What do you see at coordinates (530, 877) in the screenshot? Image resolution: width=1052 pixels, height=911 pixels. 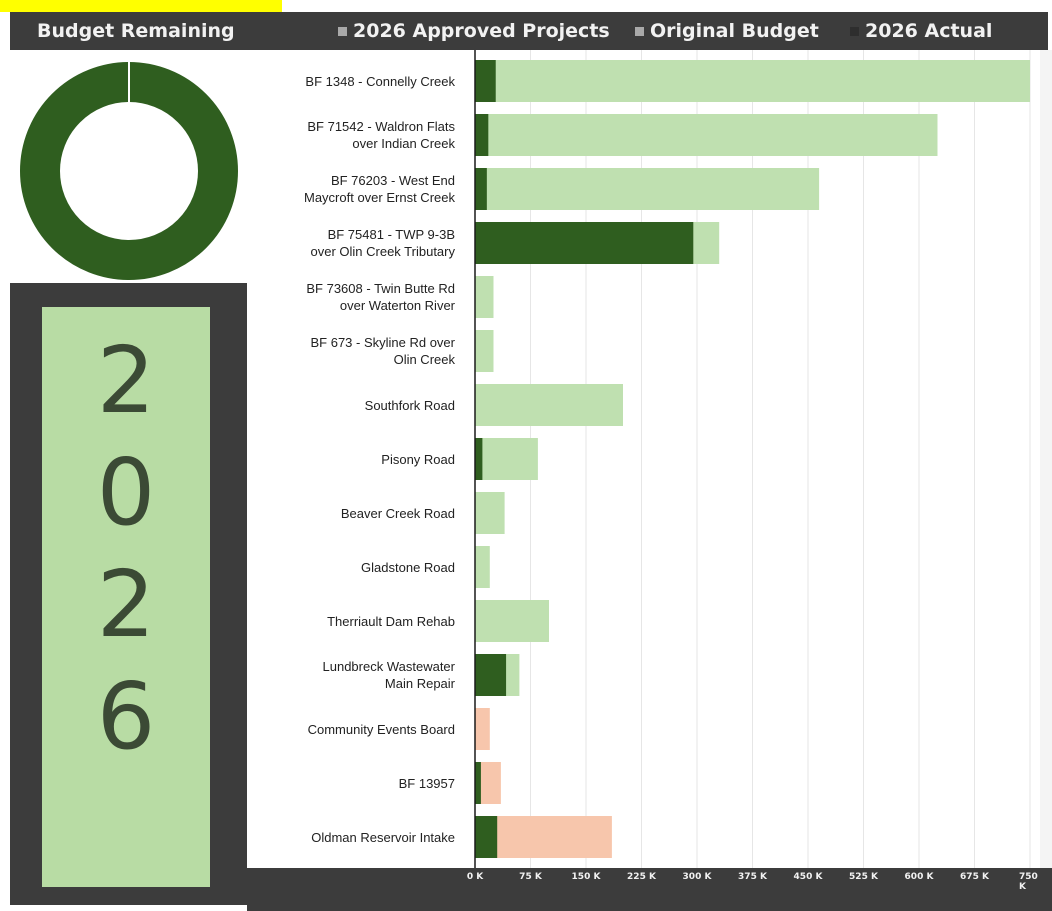 I see `x-tick-label: 75 K` at bounding box center [530, 877].